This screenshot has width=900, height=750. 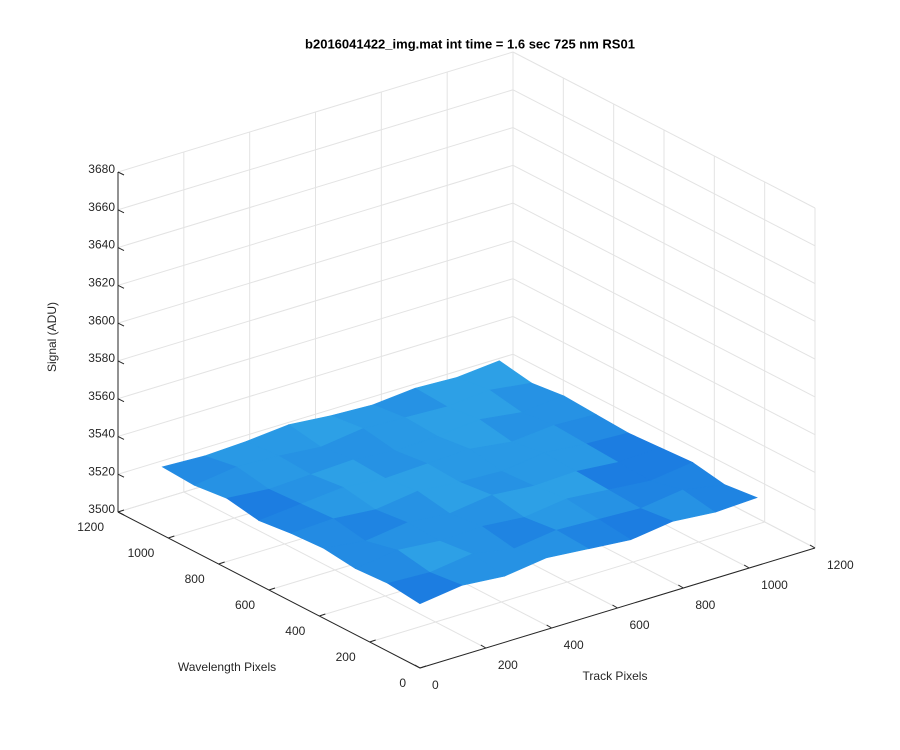 What do you see at coordinates (141, 553) in the screenshot?
I see `y-tick-label: 1000` at bounding box center [141, 553].